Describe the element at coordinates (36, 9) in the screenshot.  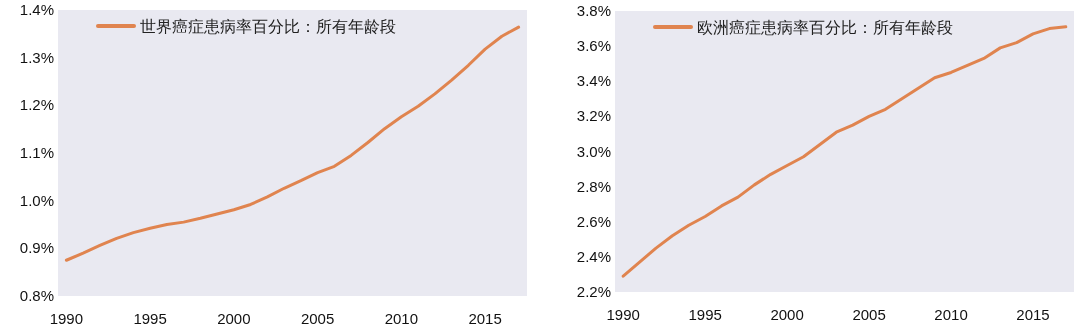
I see `y-tick-label: 1.4%` at that location.